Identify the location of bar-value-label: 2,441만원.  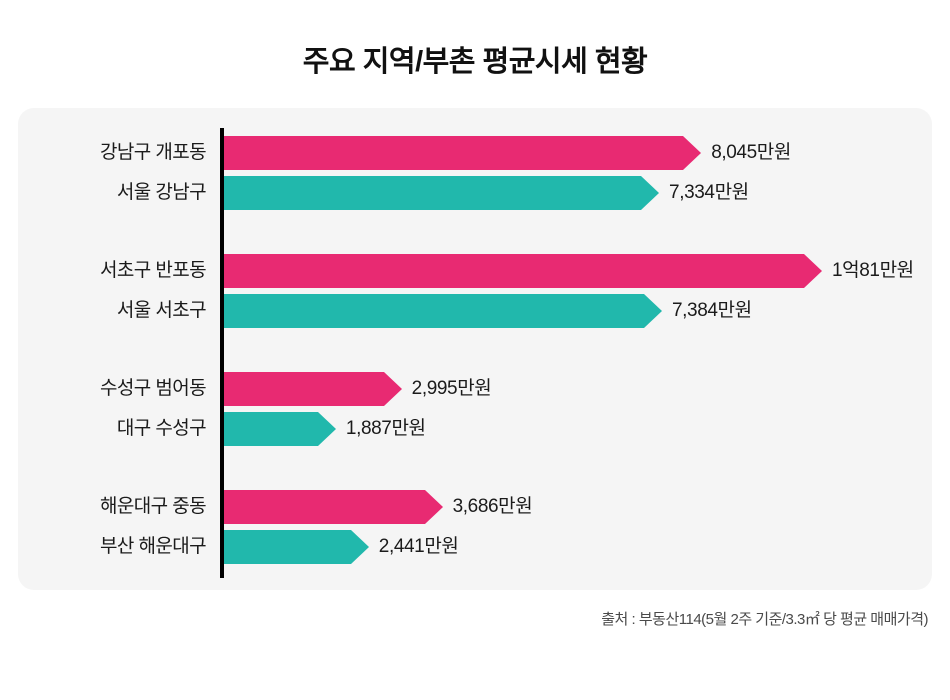
(418, 546).